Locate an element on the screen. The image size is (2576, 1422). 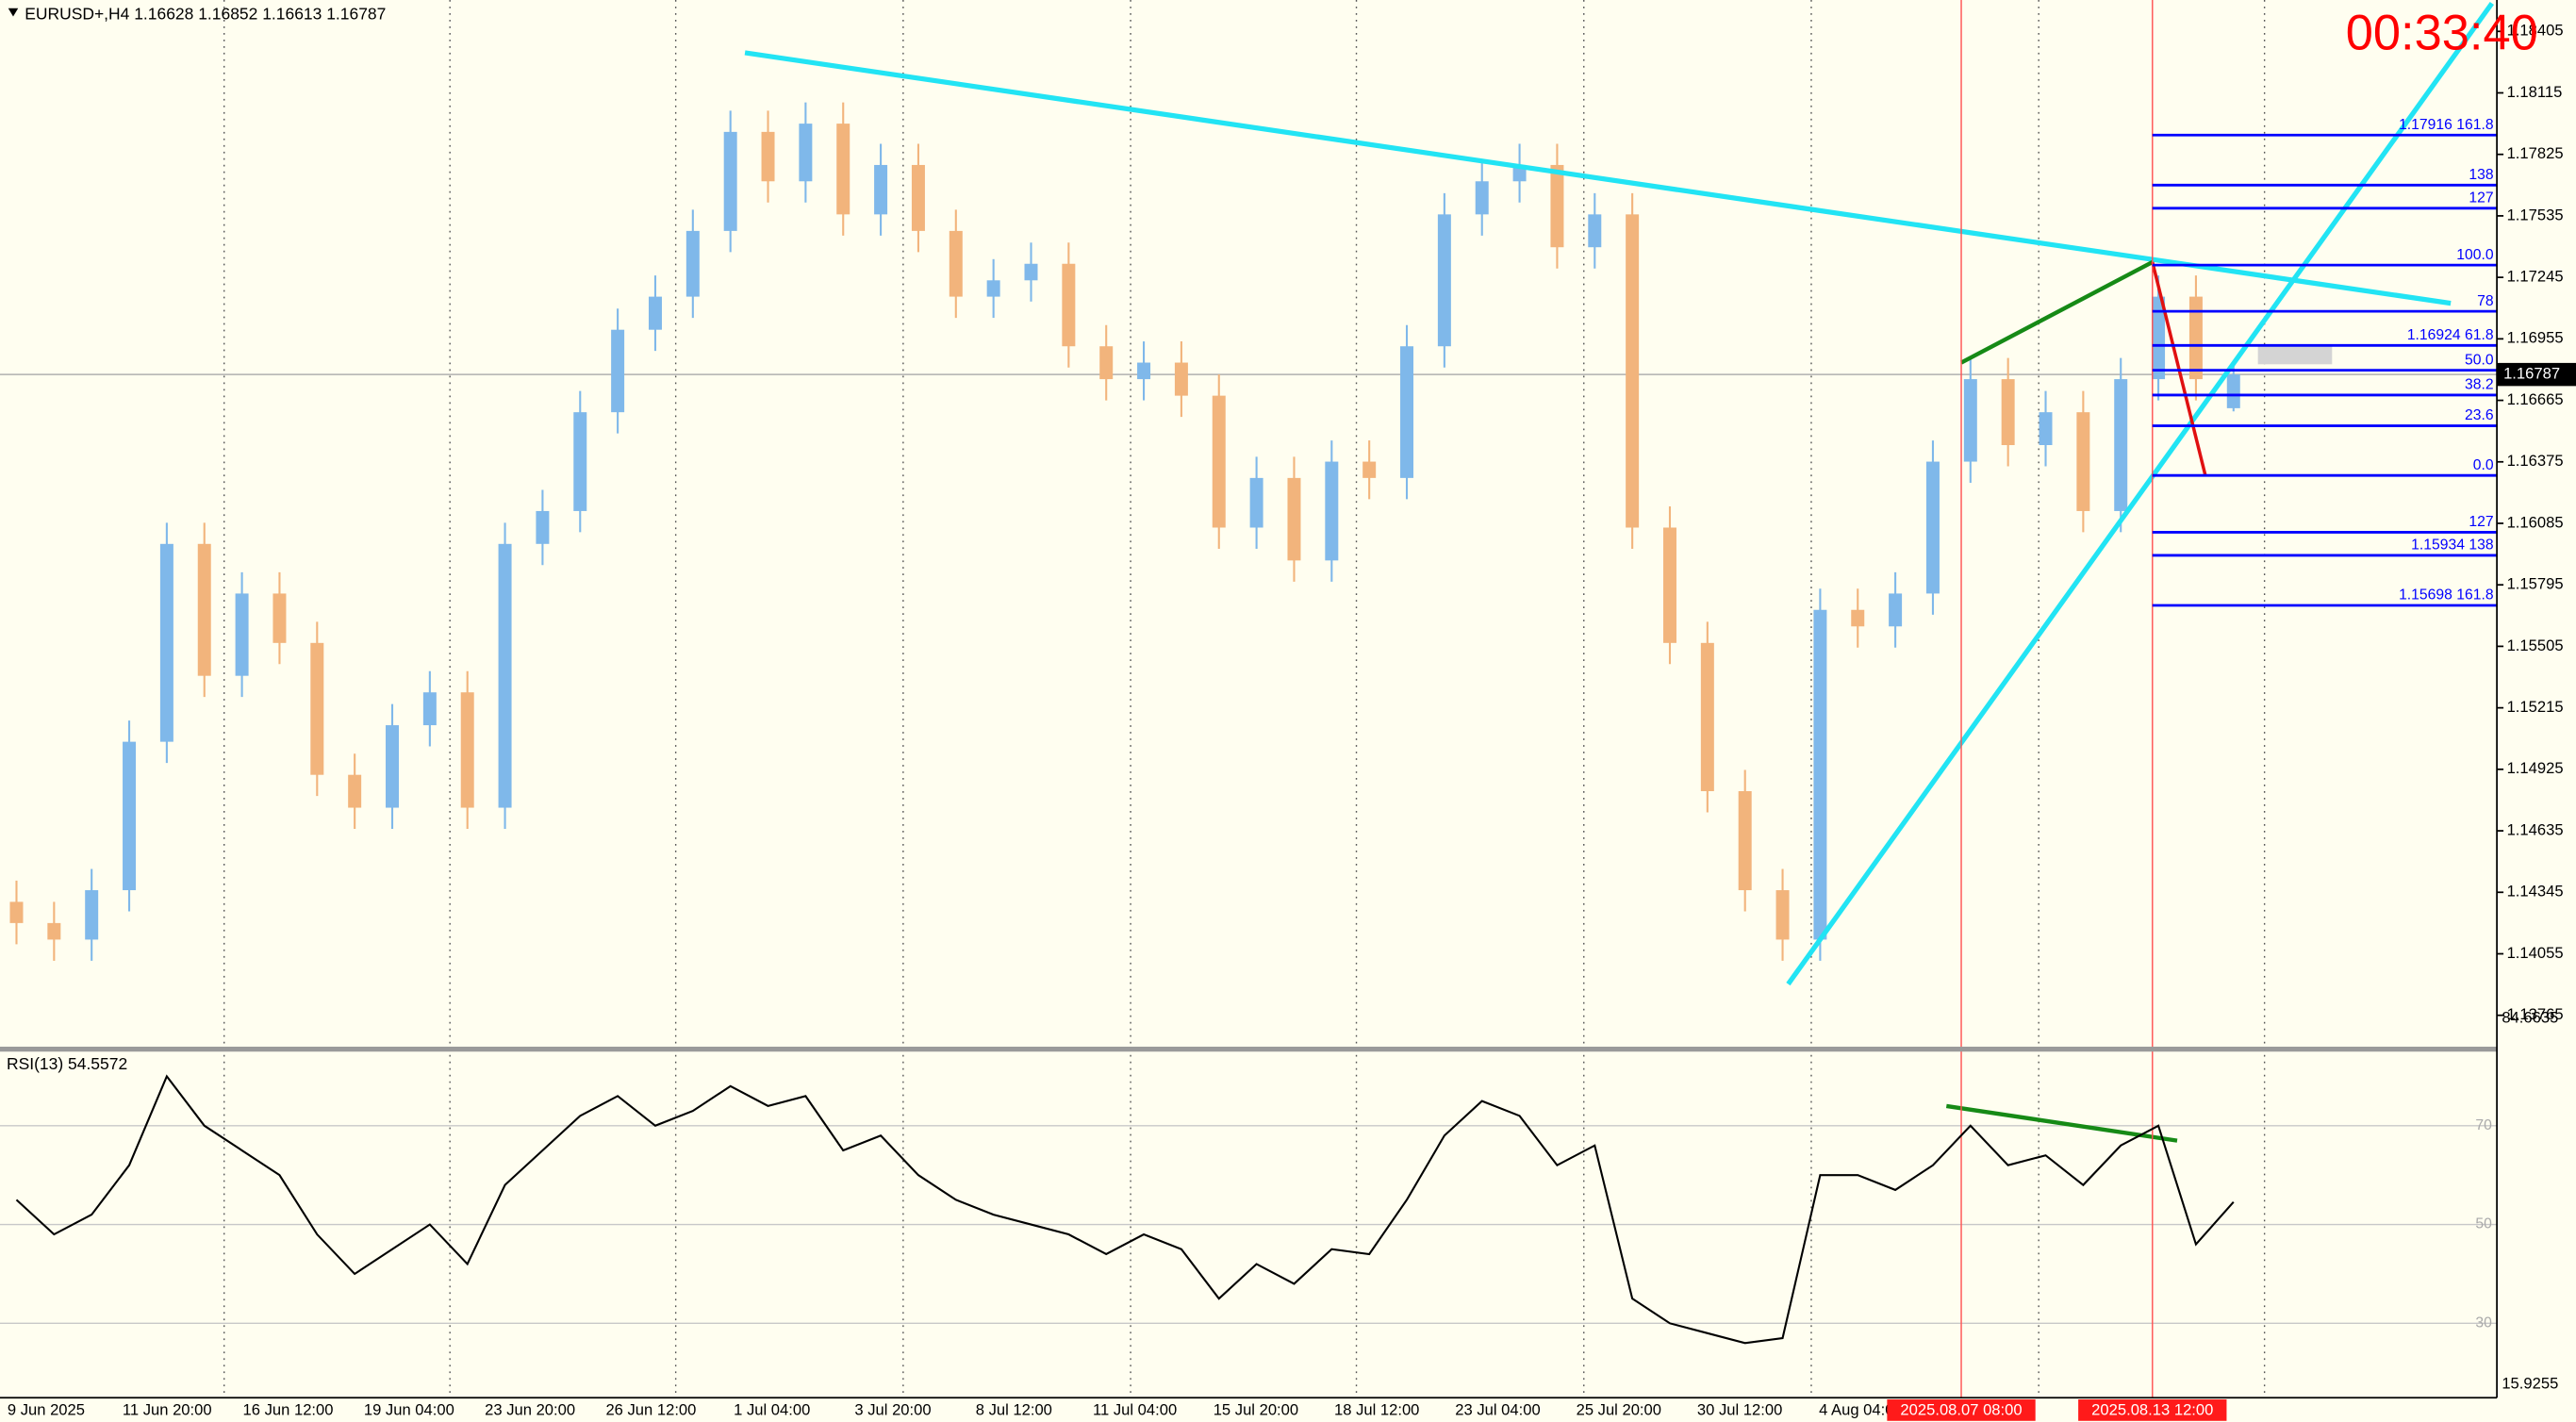
rsi-min-label: 15.9255 is located at coordinates (2530, 1384).